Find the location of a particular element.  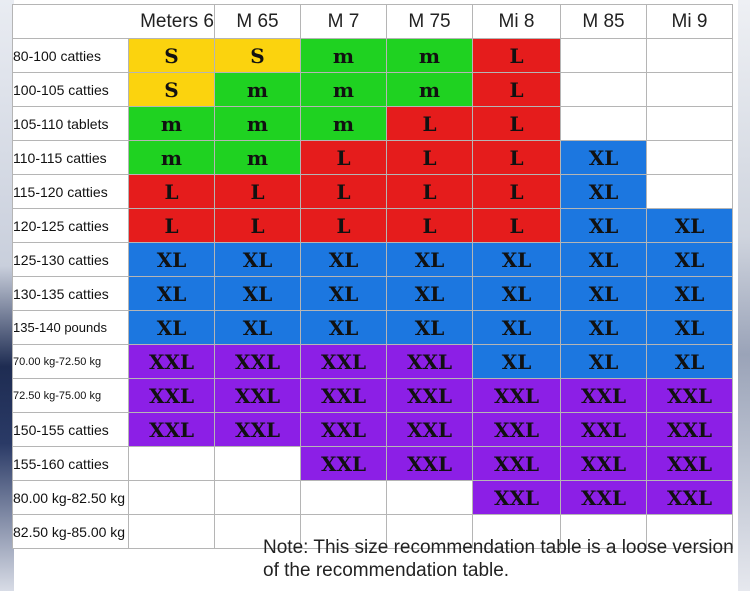

background-right-edge is located at coordinates (744, 295).